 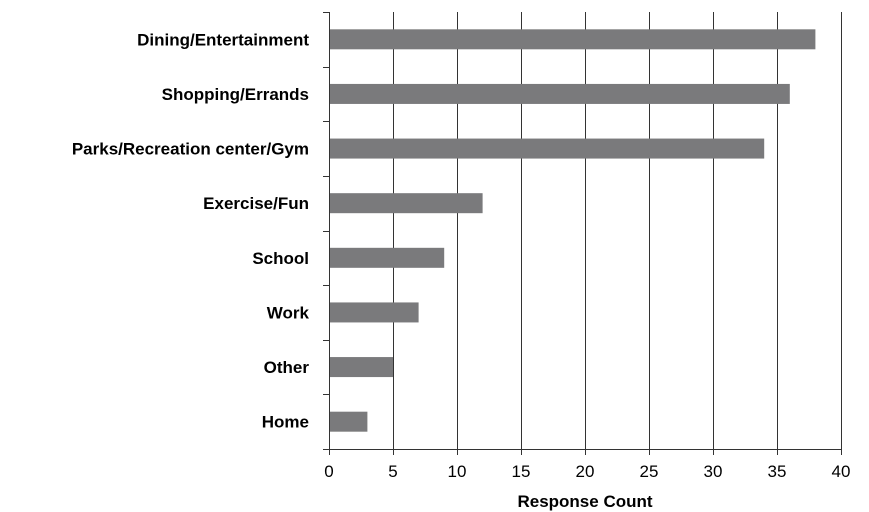 I want to click on category-label: Exercise/Fun, so click(x=256, y=203).